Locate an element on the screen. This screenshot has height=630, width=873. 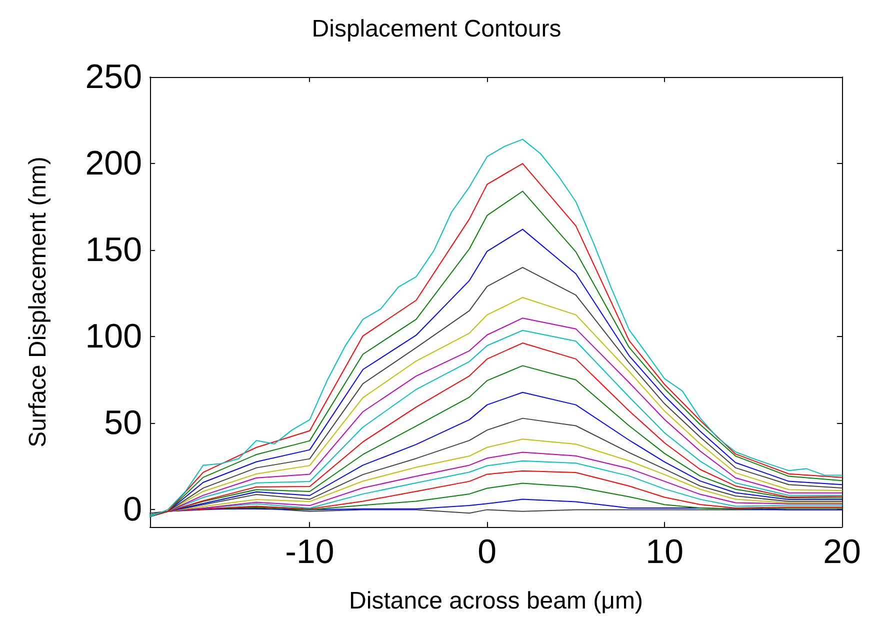
x-axis-title: Distance across beam (μm) is located at coordinates (496, 601).